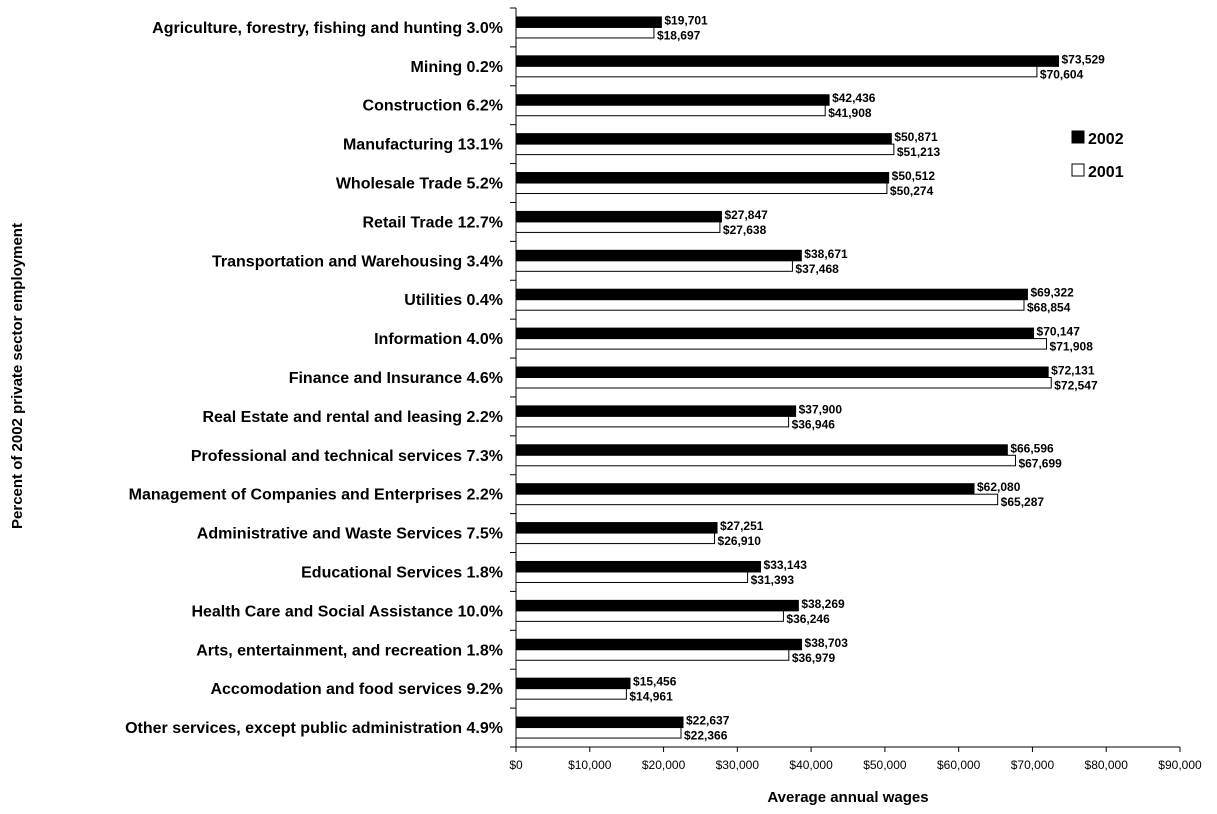 This screenshot has width=1217, height=814. What do you see at coordinates (1083, 59) in the screenshot?
I see `data-label-2002: $73,529` at bounding box center [1083, 59].